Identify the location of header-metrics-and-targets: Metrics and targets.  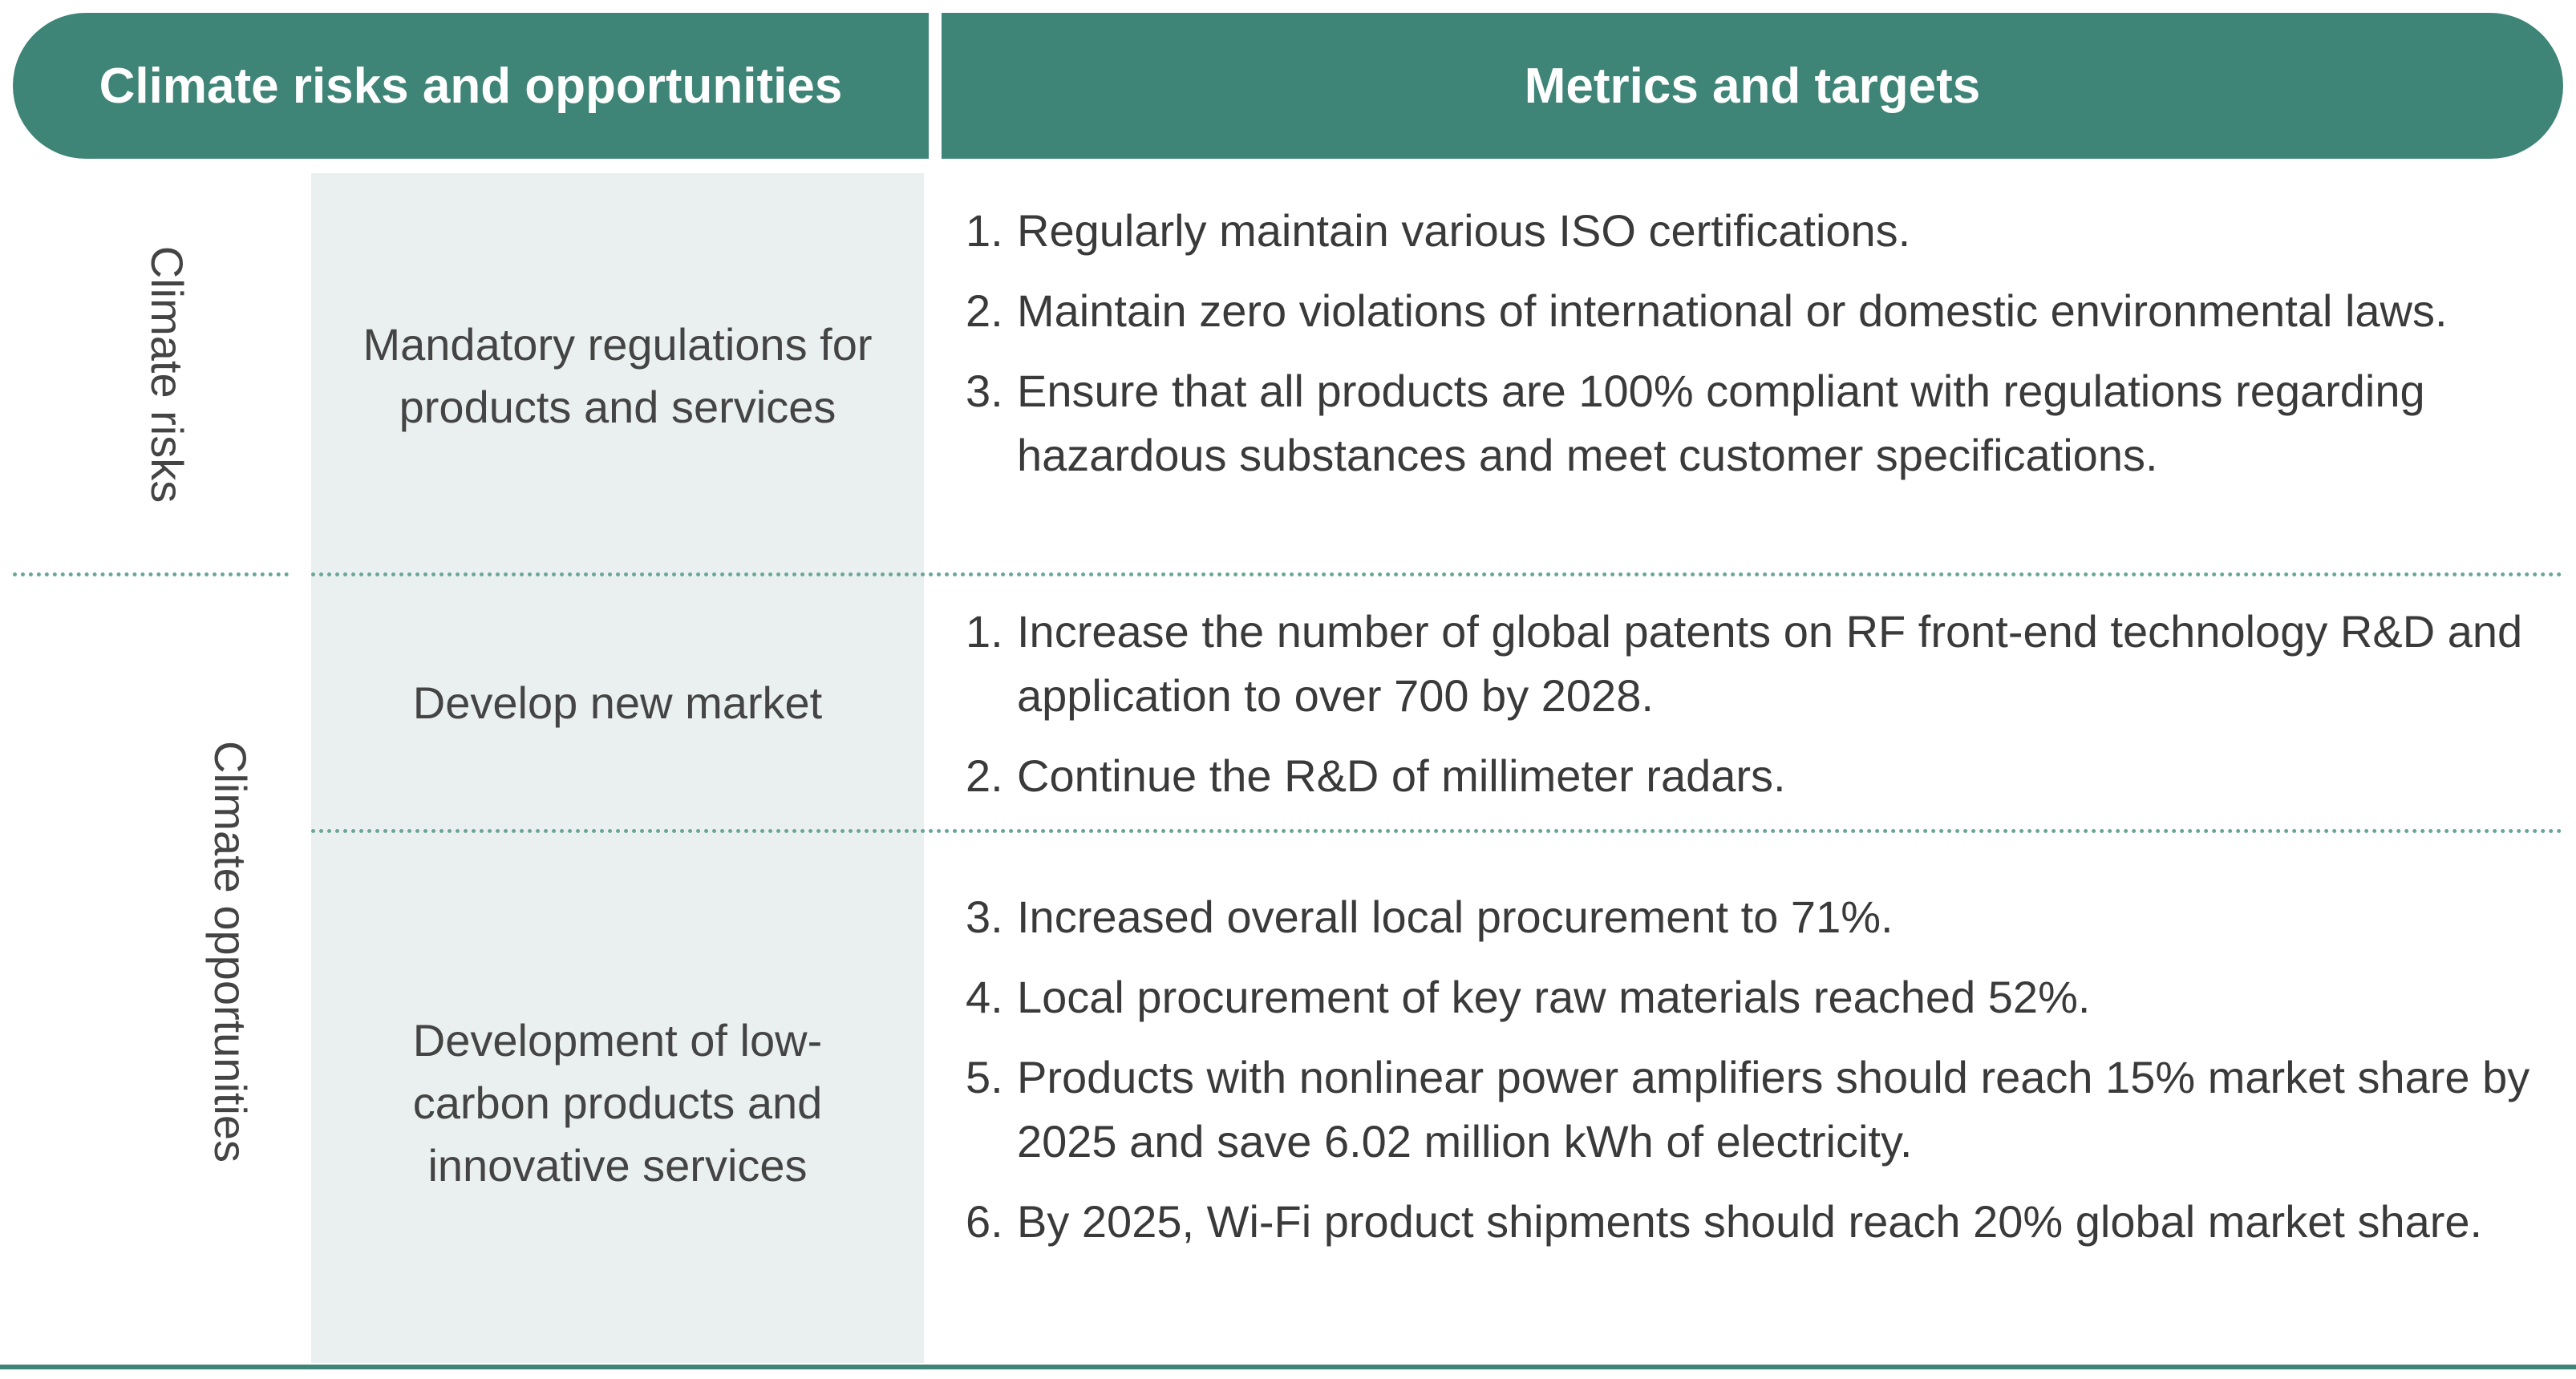
(1752, 86).